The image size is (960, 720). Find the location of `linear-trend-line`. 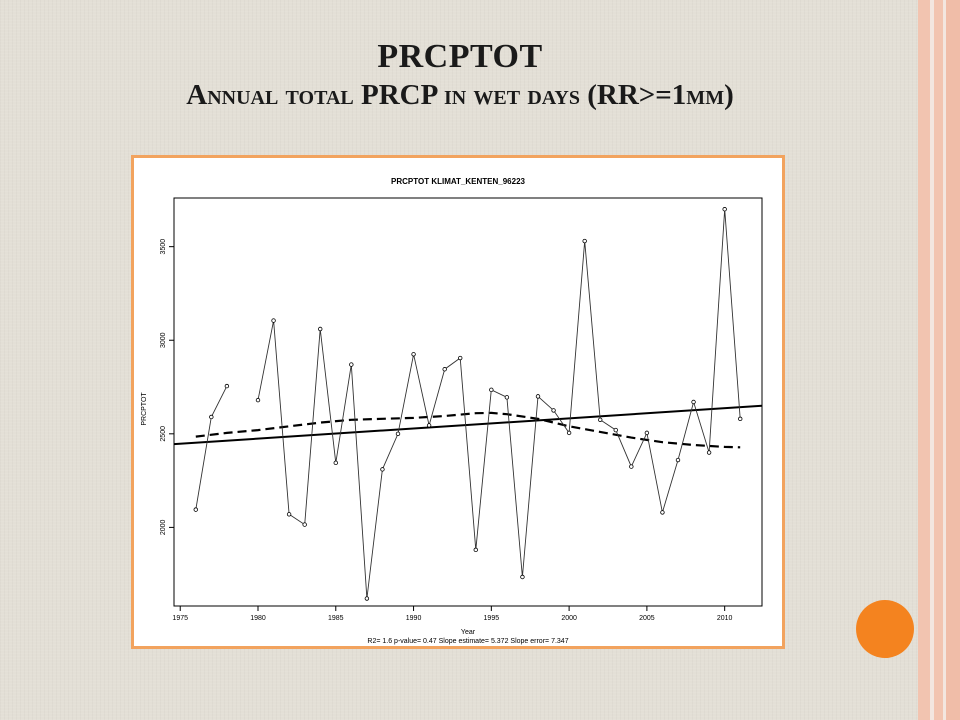

linear-trend-line is located at coordinates (468, 425).